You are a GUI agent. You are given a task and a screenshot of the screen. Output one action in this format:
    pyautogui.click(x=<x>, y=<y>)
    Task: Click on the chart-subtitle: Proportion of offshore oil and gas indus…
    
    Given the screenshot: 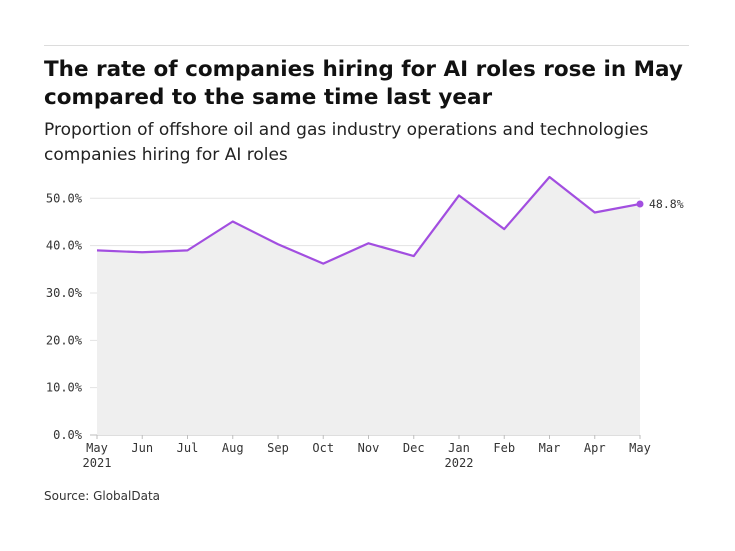 What is the action you would take?
    pyautogui.click(x=346, y=142)
    